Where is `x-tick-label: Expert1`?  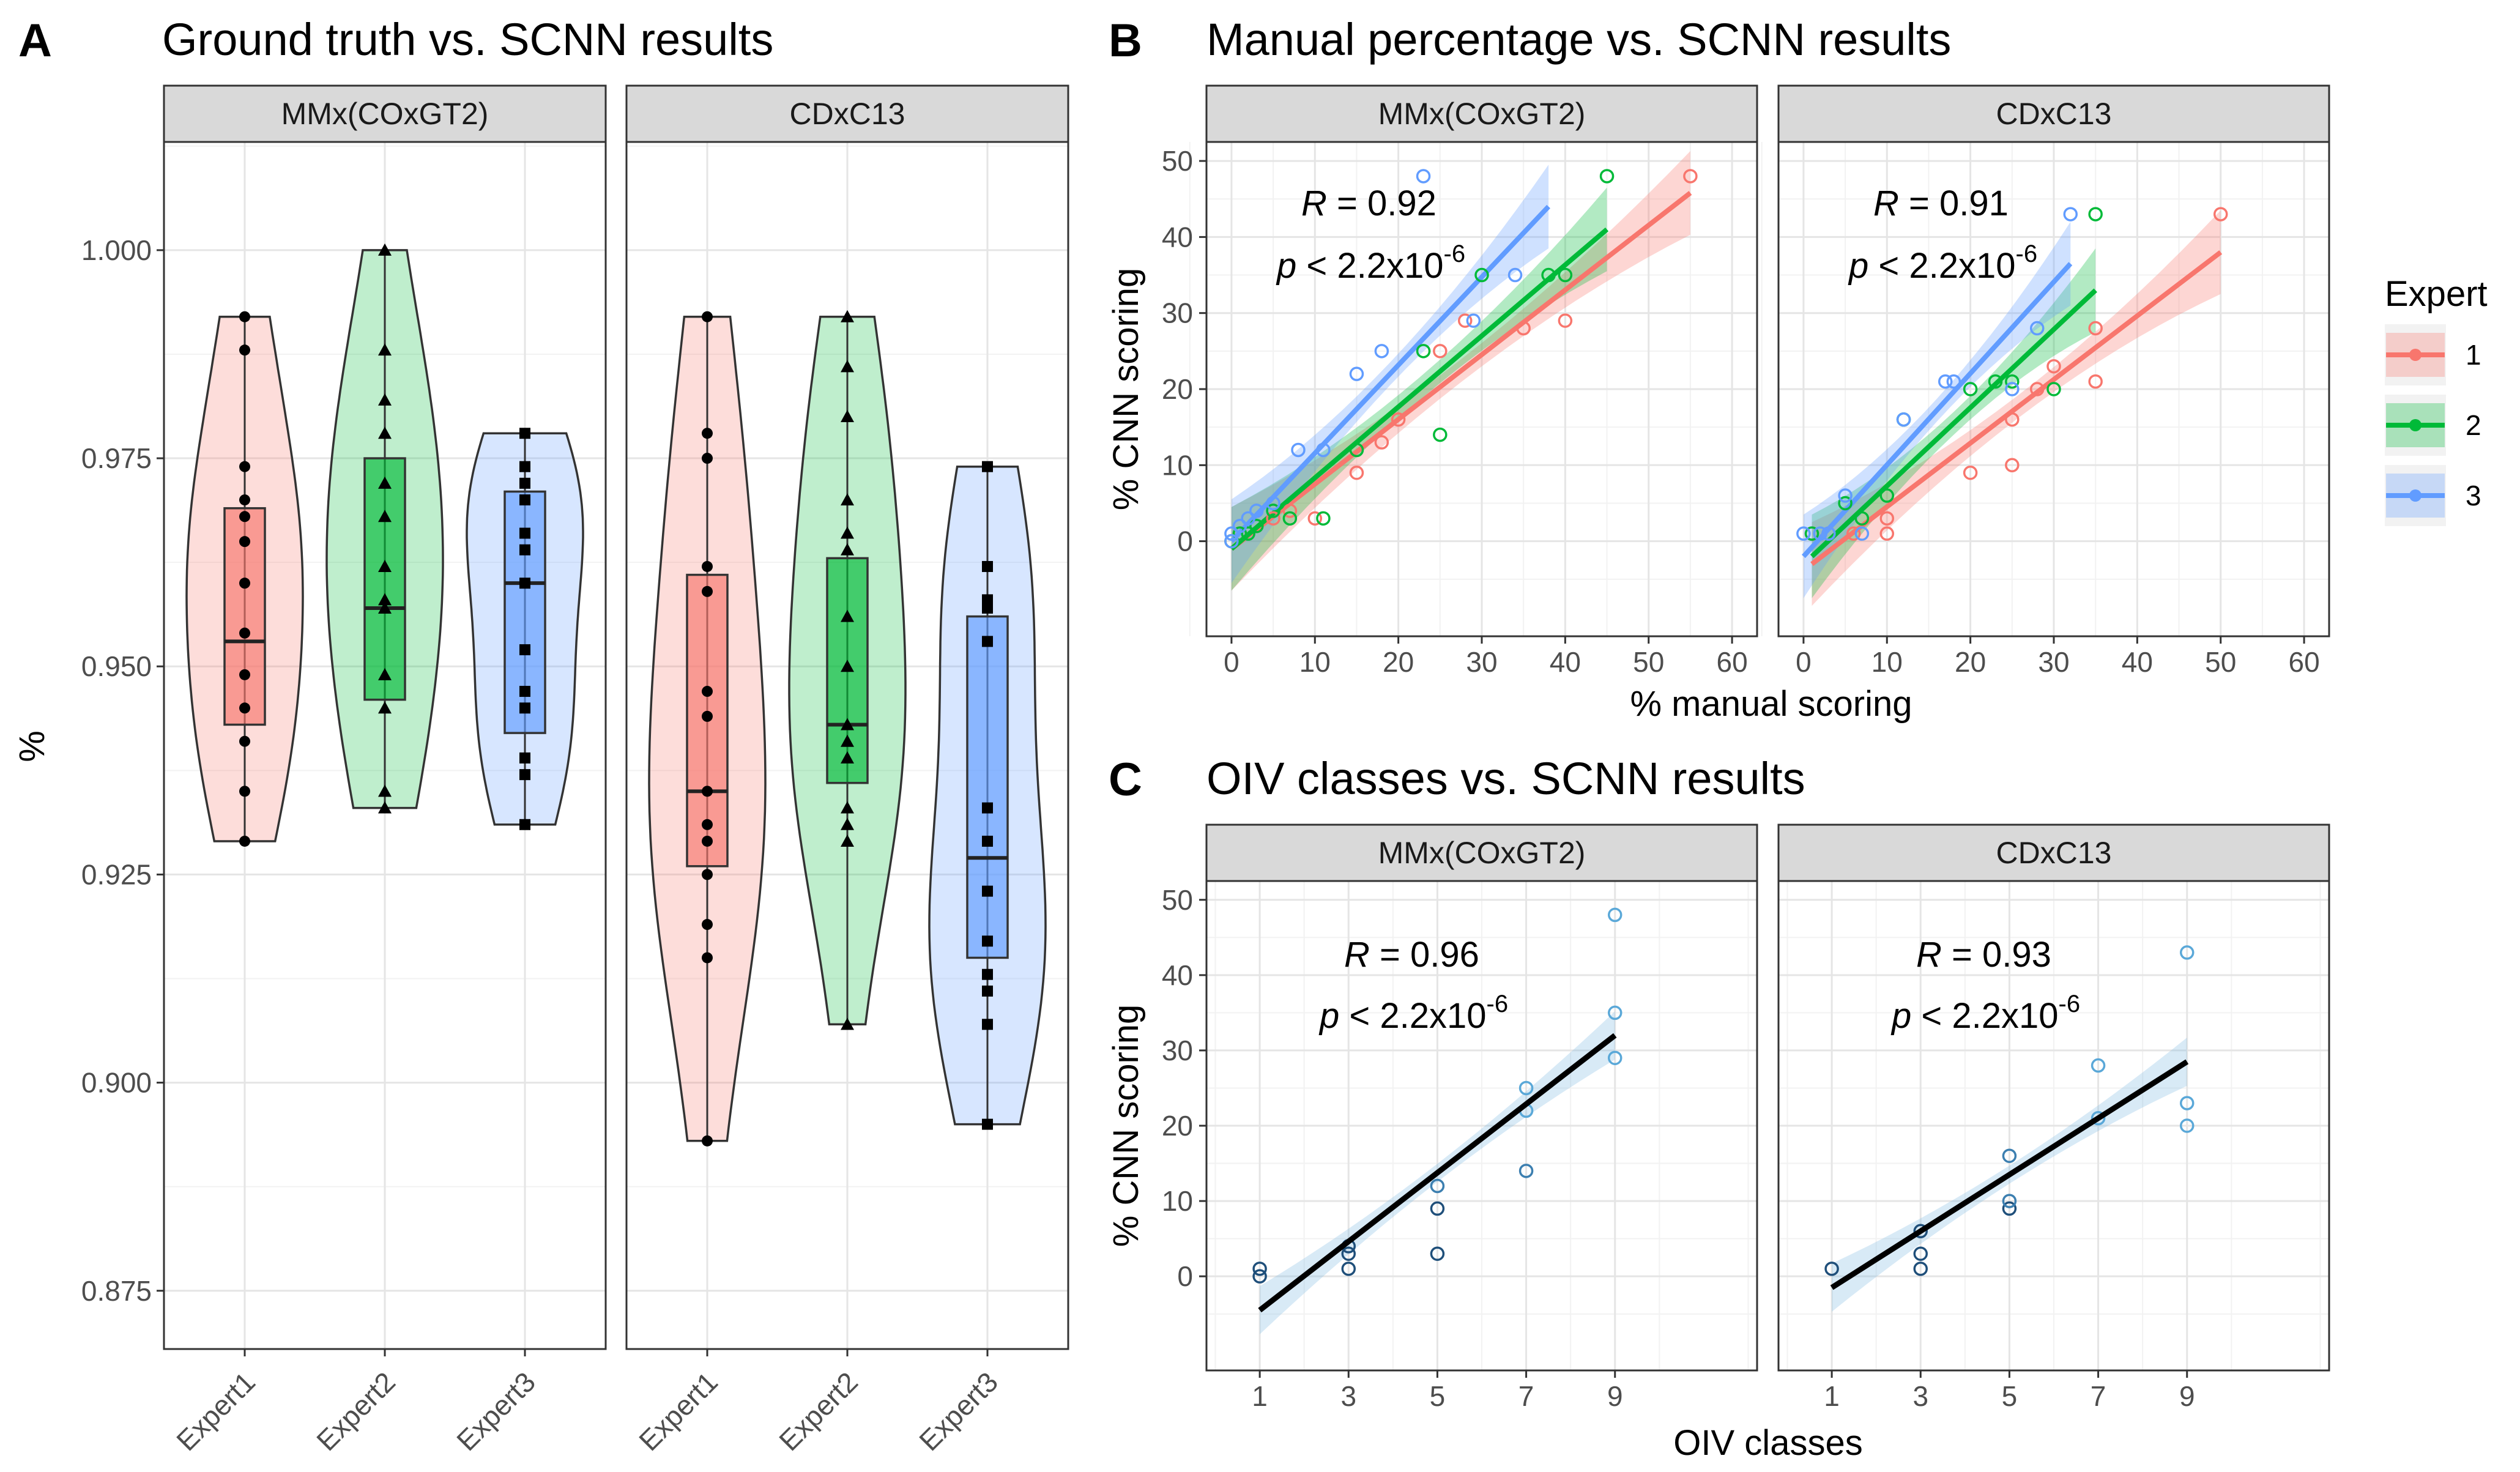
x-tick-label: Expert1 is located at coordinates (678, 1411).